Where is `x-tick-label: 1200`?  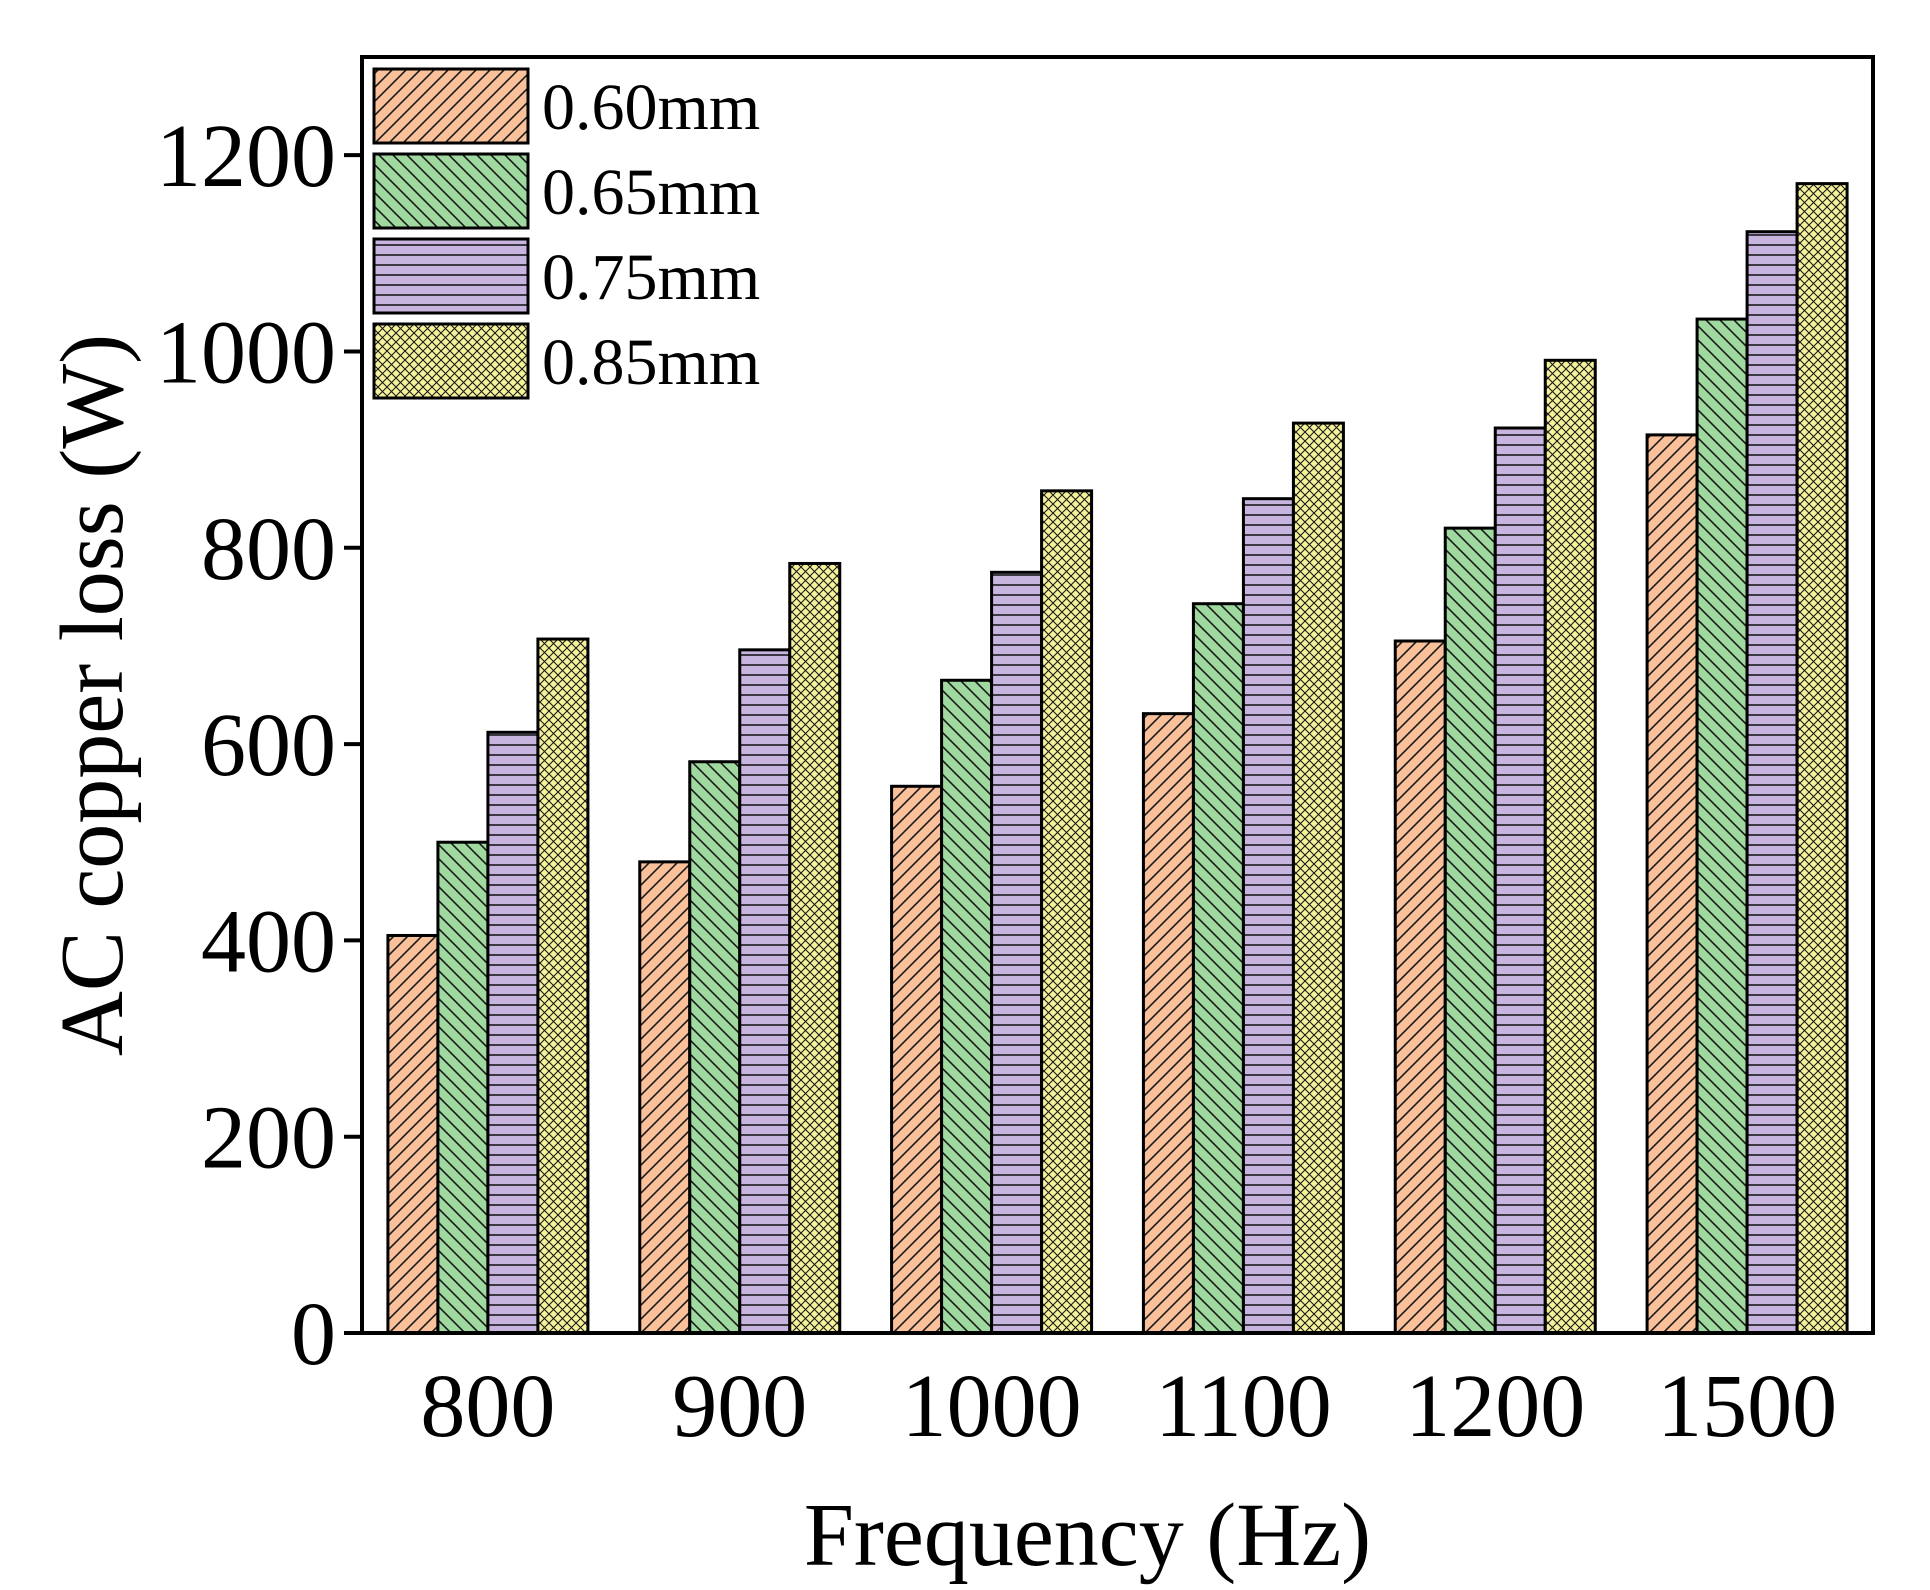 x-tick-label: 1200 is located at coordinates (1495, 1406).